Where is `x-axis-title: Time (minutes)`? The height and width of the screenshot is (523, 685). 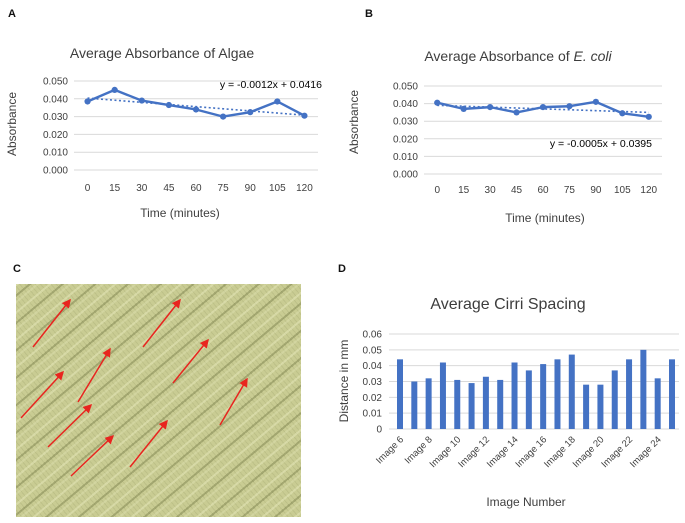 x-axis-title: Time (minutes) is located at coordinates (180, 213).